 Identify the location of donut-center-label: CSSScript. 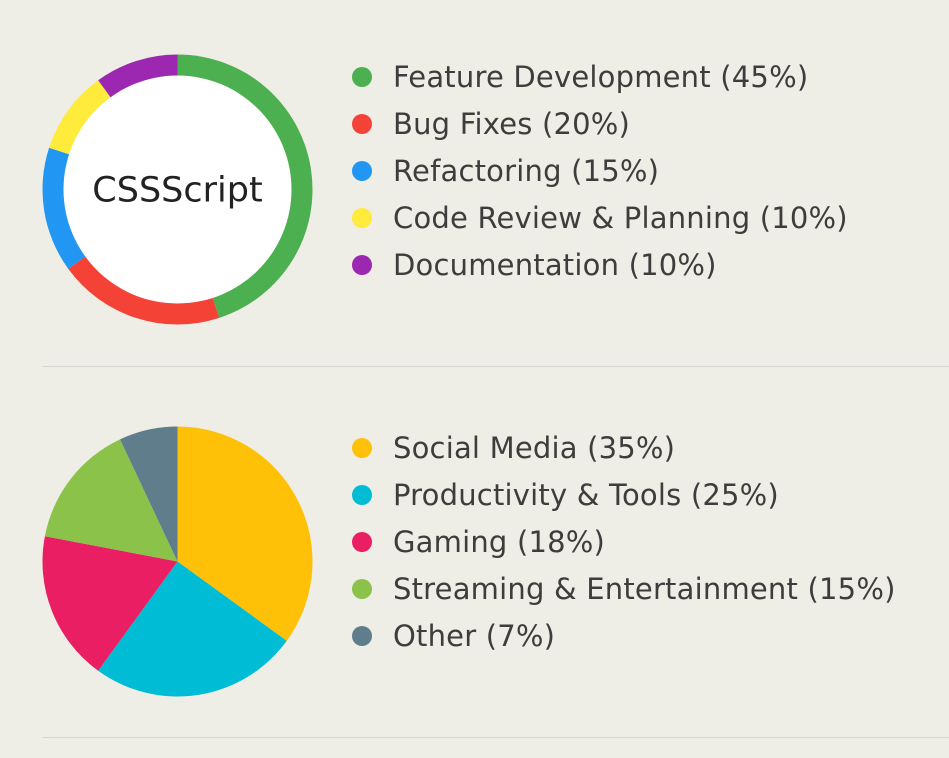
(177, 191).